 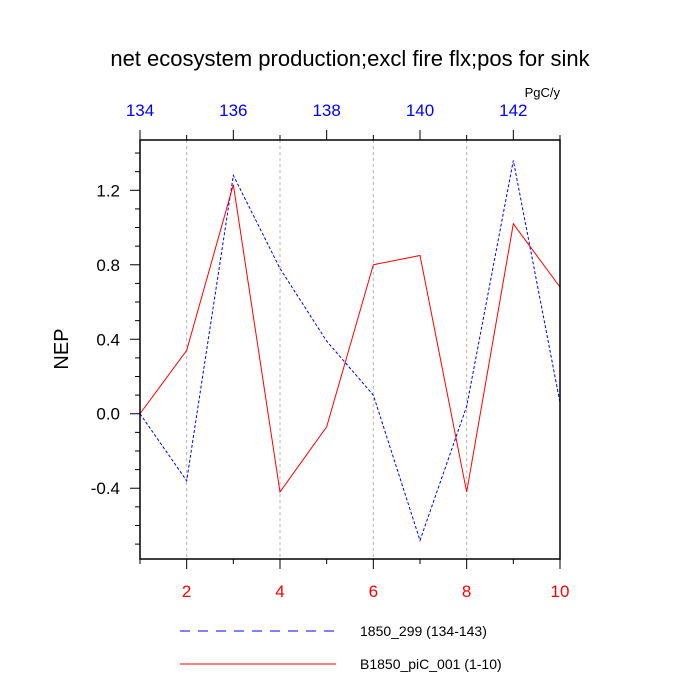 What do you see at coordinates (431, 664) in the screenshot?
I see `legend-label-2: B1850_piC_001 (1-10)` at bounding box center [431, 664].